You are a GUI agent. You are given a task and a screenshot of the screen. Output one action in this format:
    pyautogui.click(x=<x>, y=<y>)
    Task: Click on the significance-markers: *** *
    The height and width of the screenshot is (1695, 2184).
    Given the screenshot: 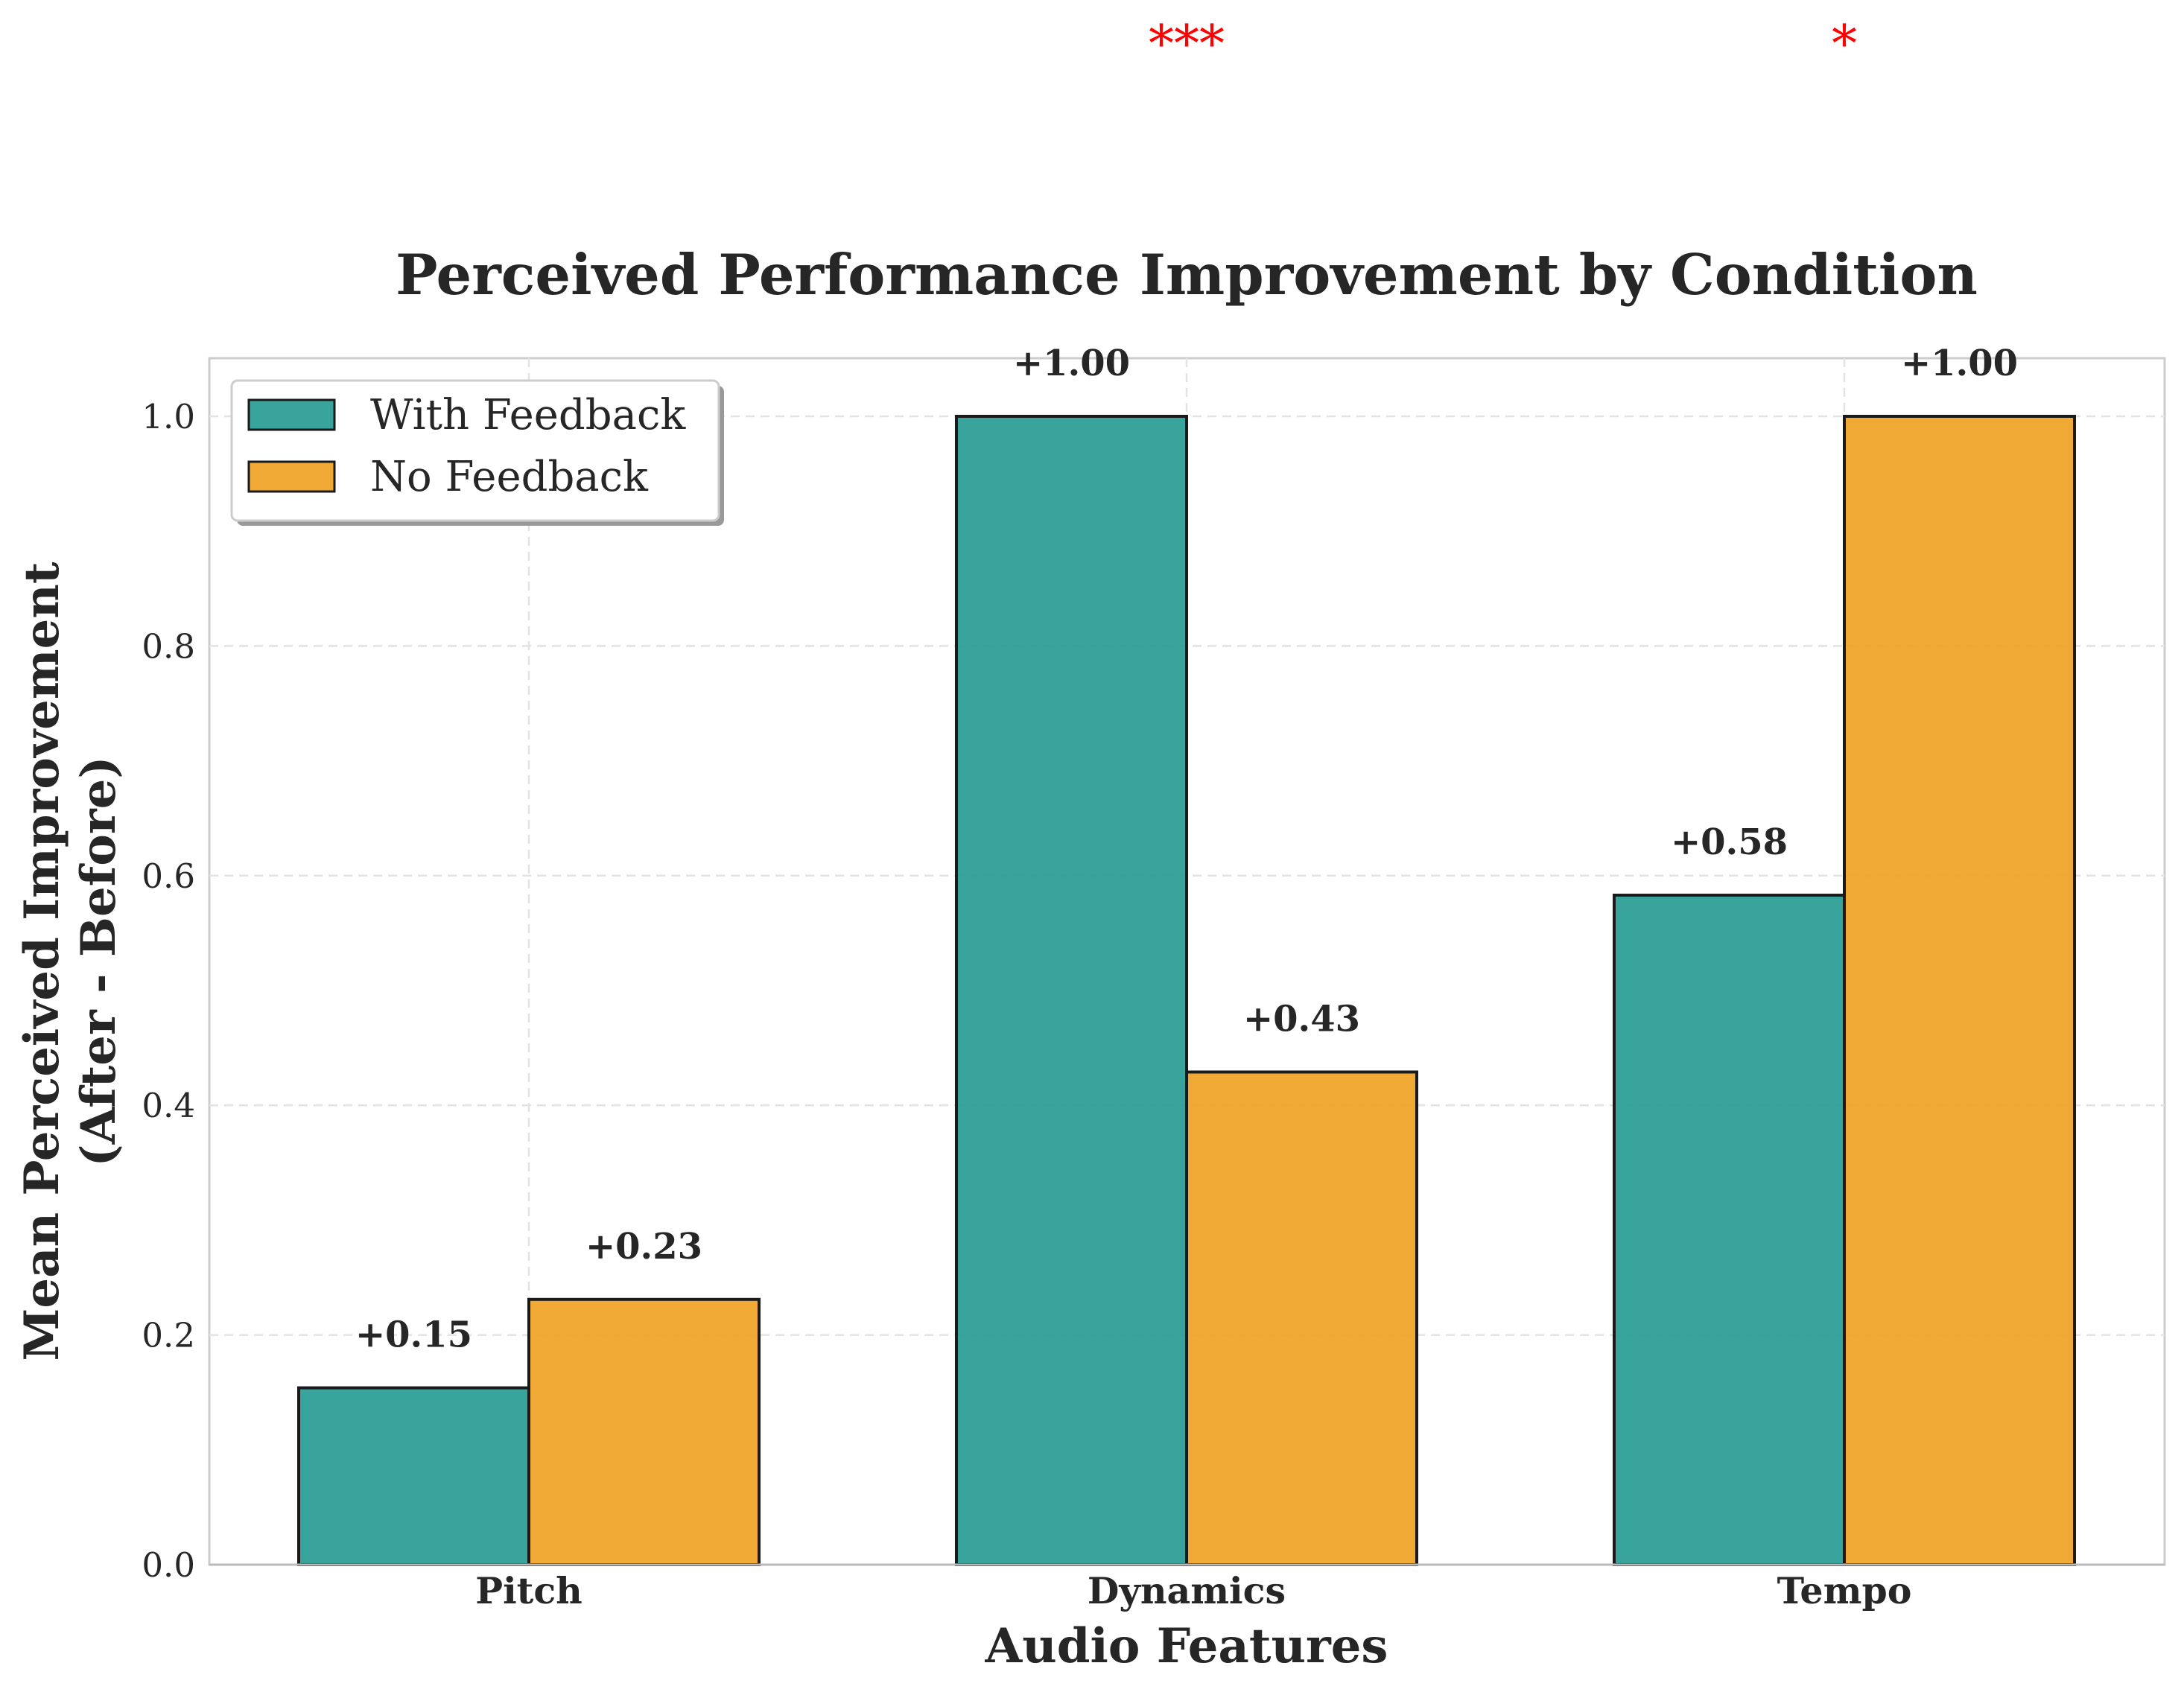 What is the action you would take?
    pyautogui.click(x=1503, y=44)
    